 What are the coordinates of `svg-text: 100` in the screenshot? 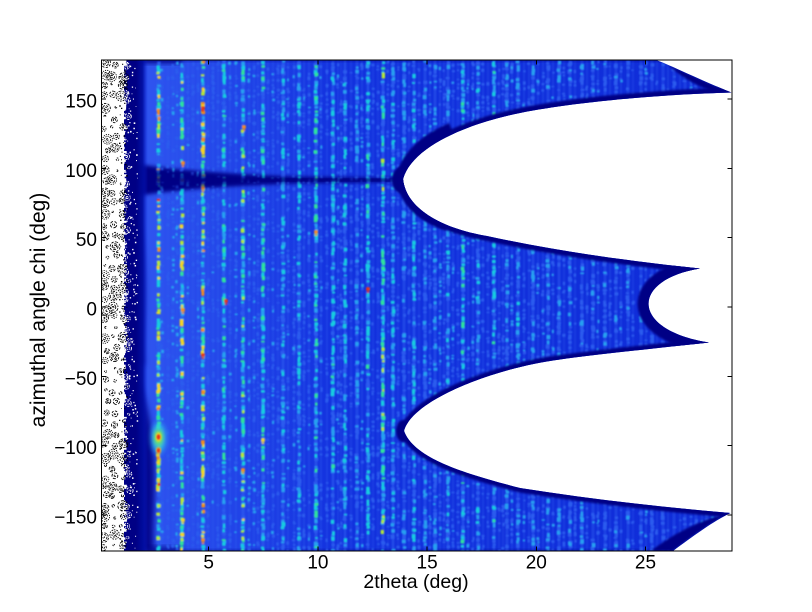 It's located at (81, 171).